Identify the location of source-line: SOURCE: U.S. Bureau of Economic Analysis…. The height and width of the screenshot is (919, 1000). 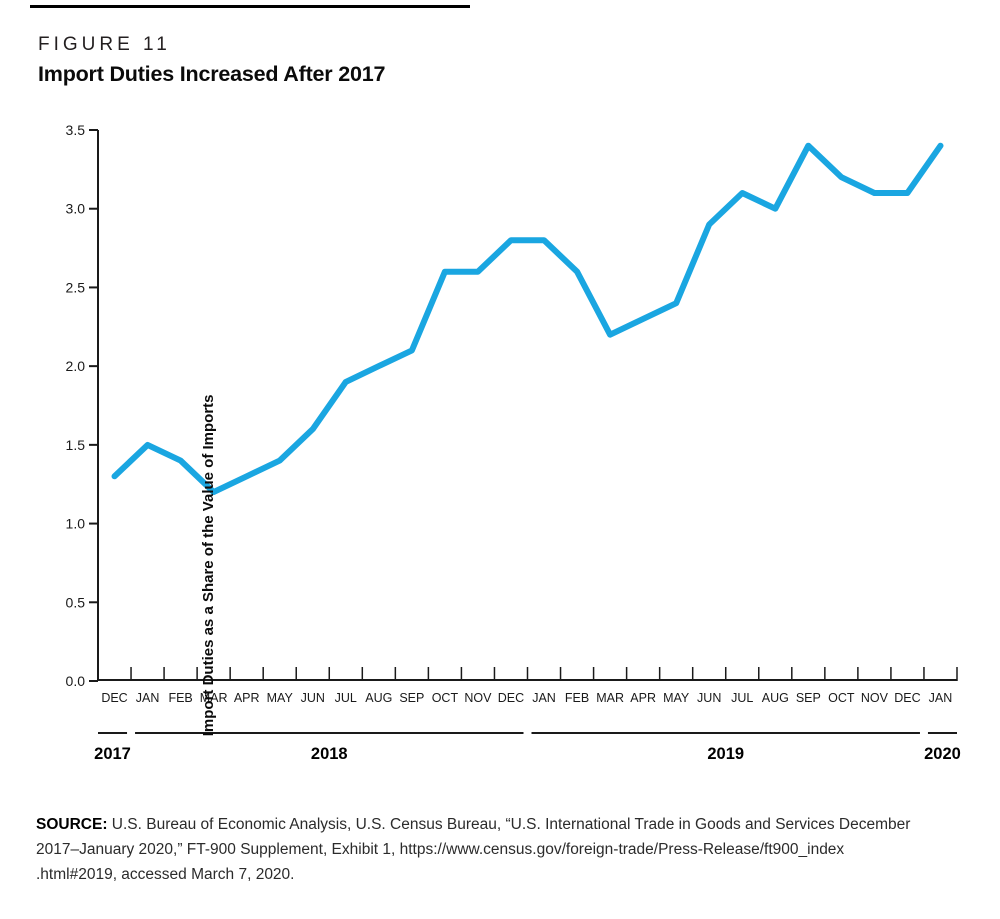
(503, 824).